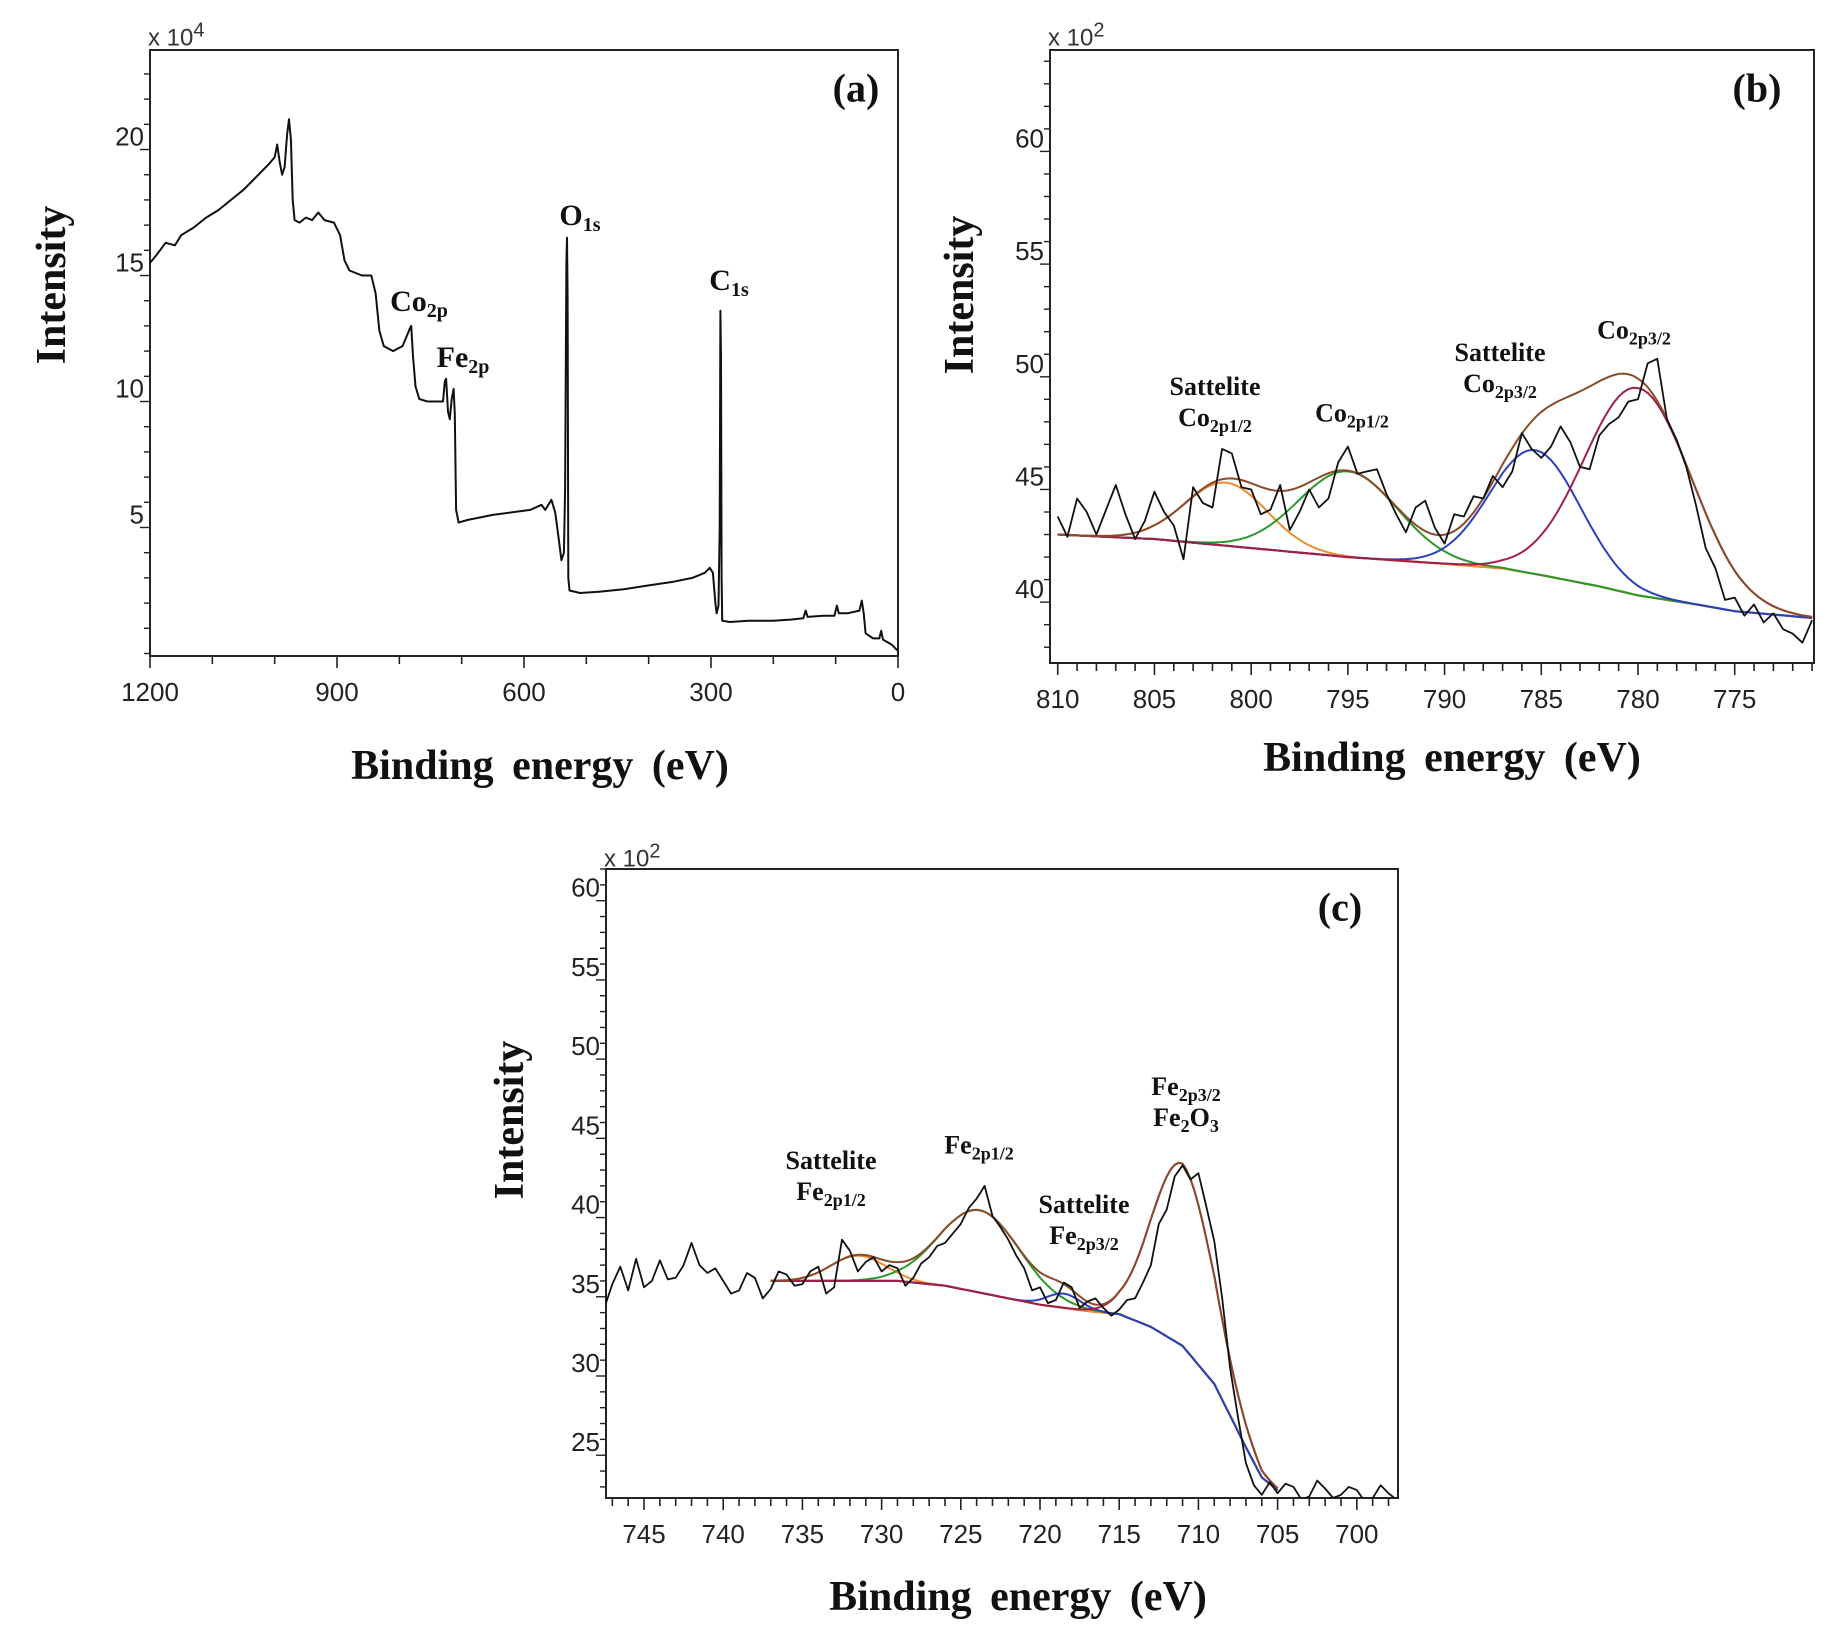  Describe the element at coordinates (1277, 1534) in the screenshot. I see `x-tick-label: 705` at that location.